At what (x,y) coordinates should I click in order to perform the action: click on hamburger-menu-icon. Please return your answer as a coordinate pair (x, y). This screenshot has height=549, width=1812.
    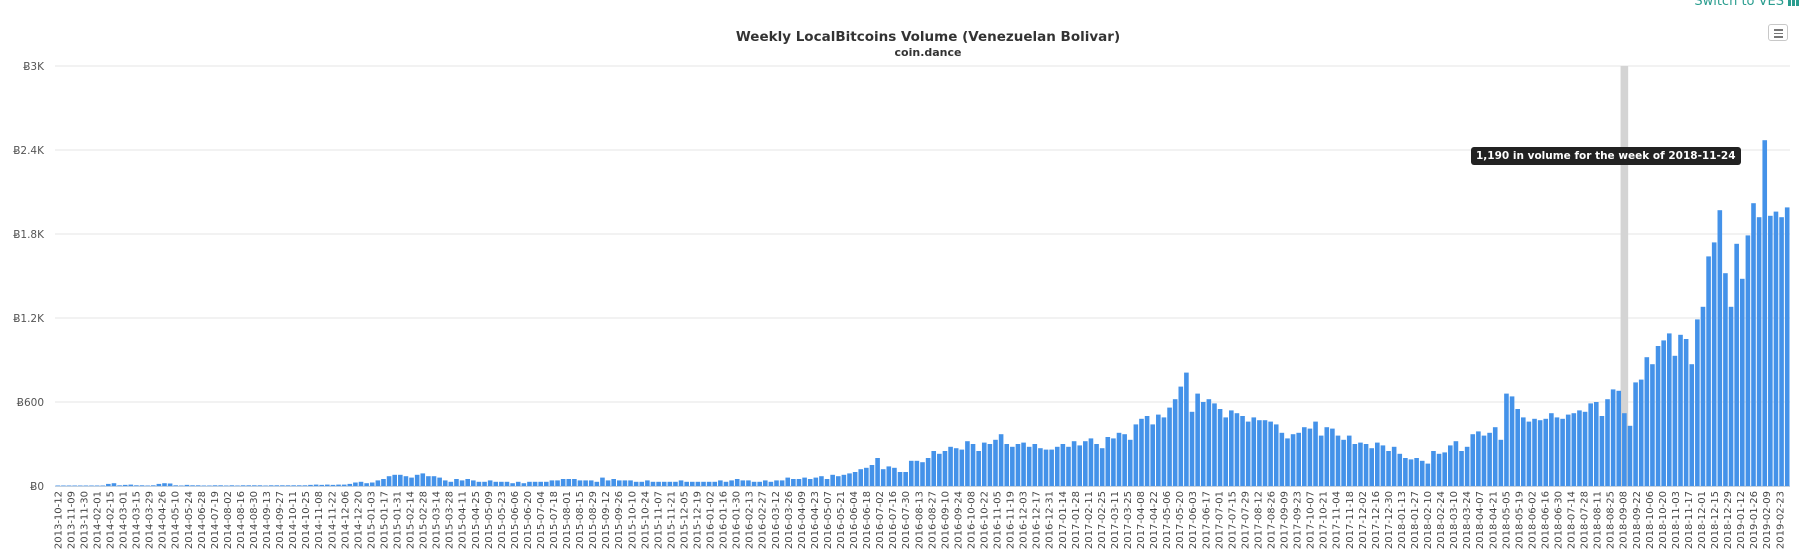
    Looking at the image, I should click on (1778, 32).